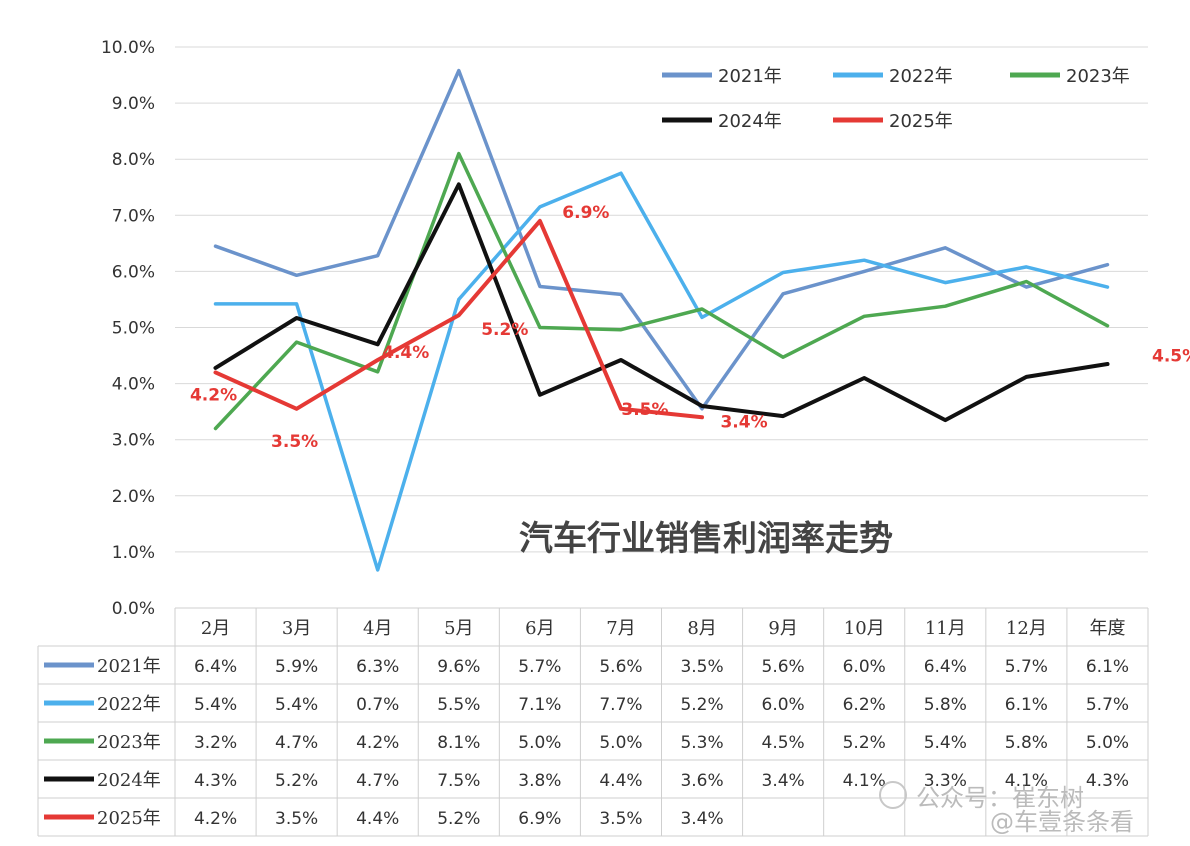 The width and height of the screenshot is (1190, 846). What do you see at coordinates (750, 76) in the screenshot?
I see `legend-label: 2021年` at bounding box center [750, 76].